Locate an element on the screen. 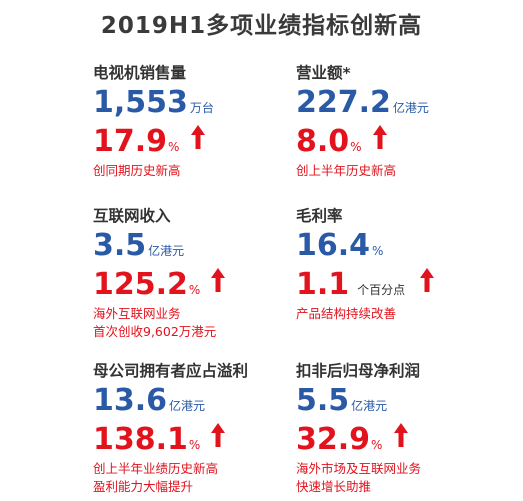  metric-value-unit: 万台 is located at coordinates (201, 108).